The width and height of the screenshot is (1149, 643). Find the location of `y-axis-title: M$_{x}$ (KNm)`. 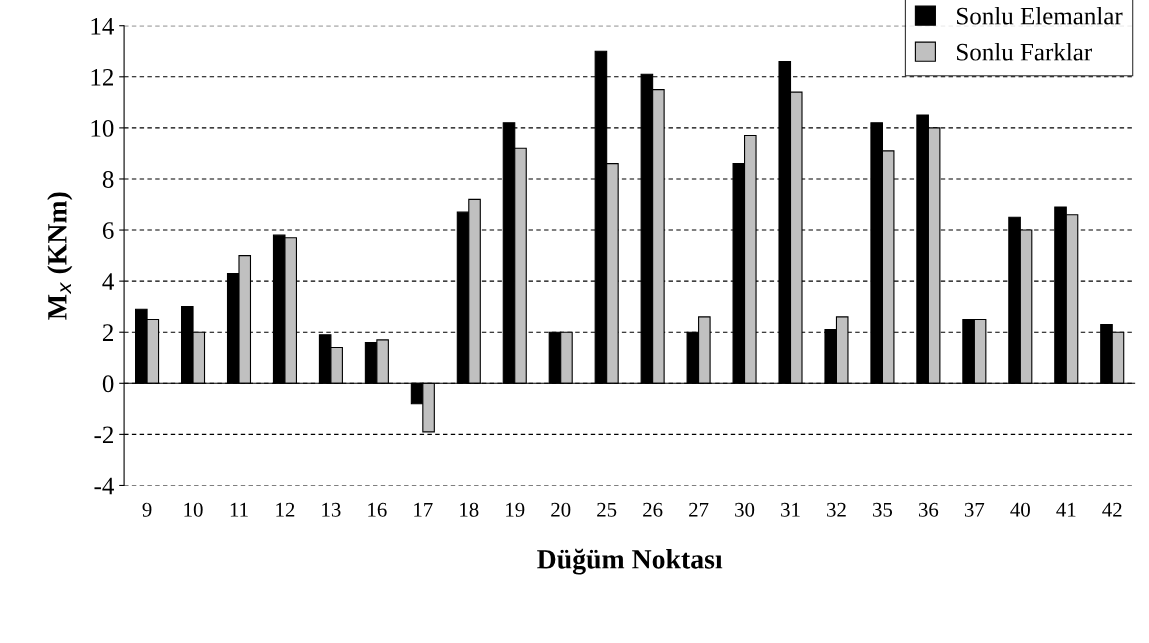

y-axis-title: M$_{x}$ (KNm) is located at coordinates (60, 256).